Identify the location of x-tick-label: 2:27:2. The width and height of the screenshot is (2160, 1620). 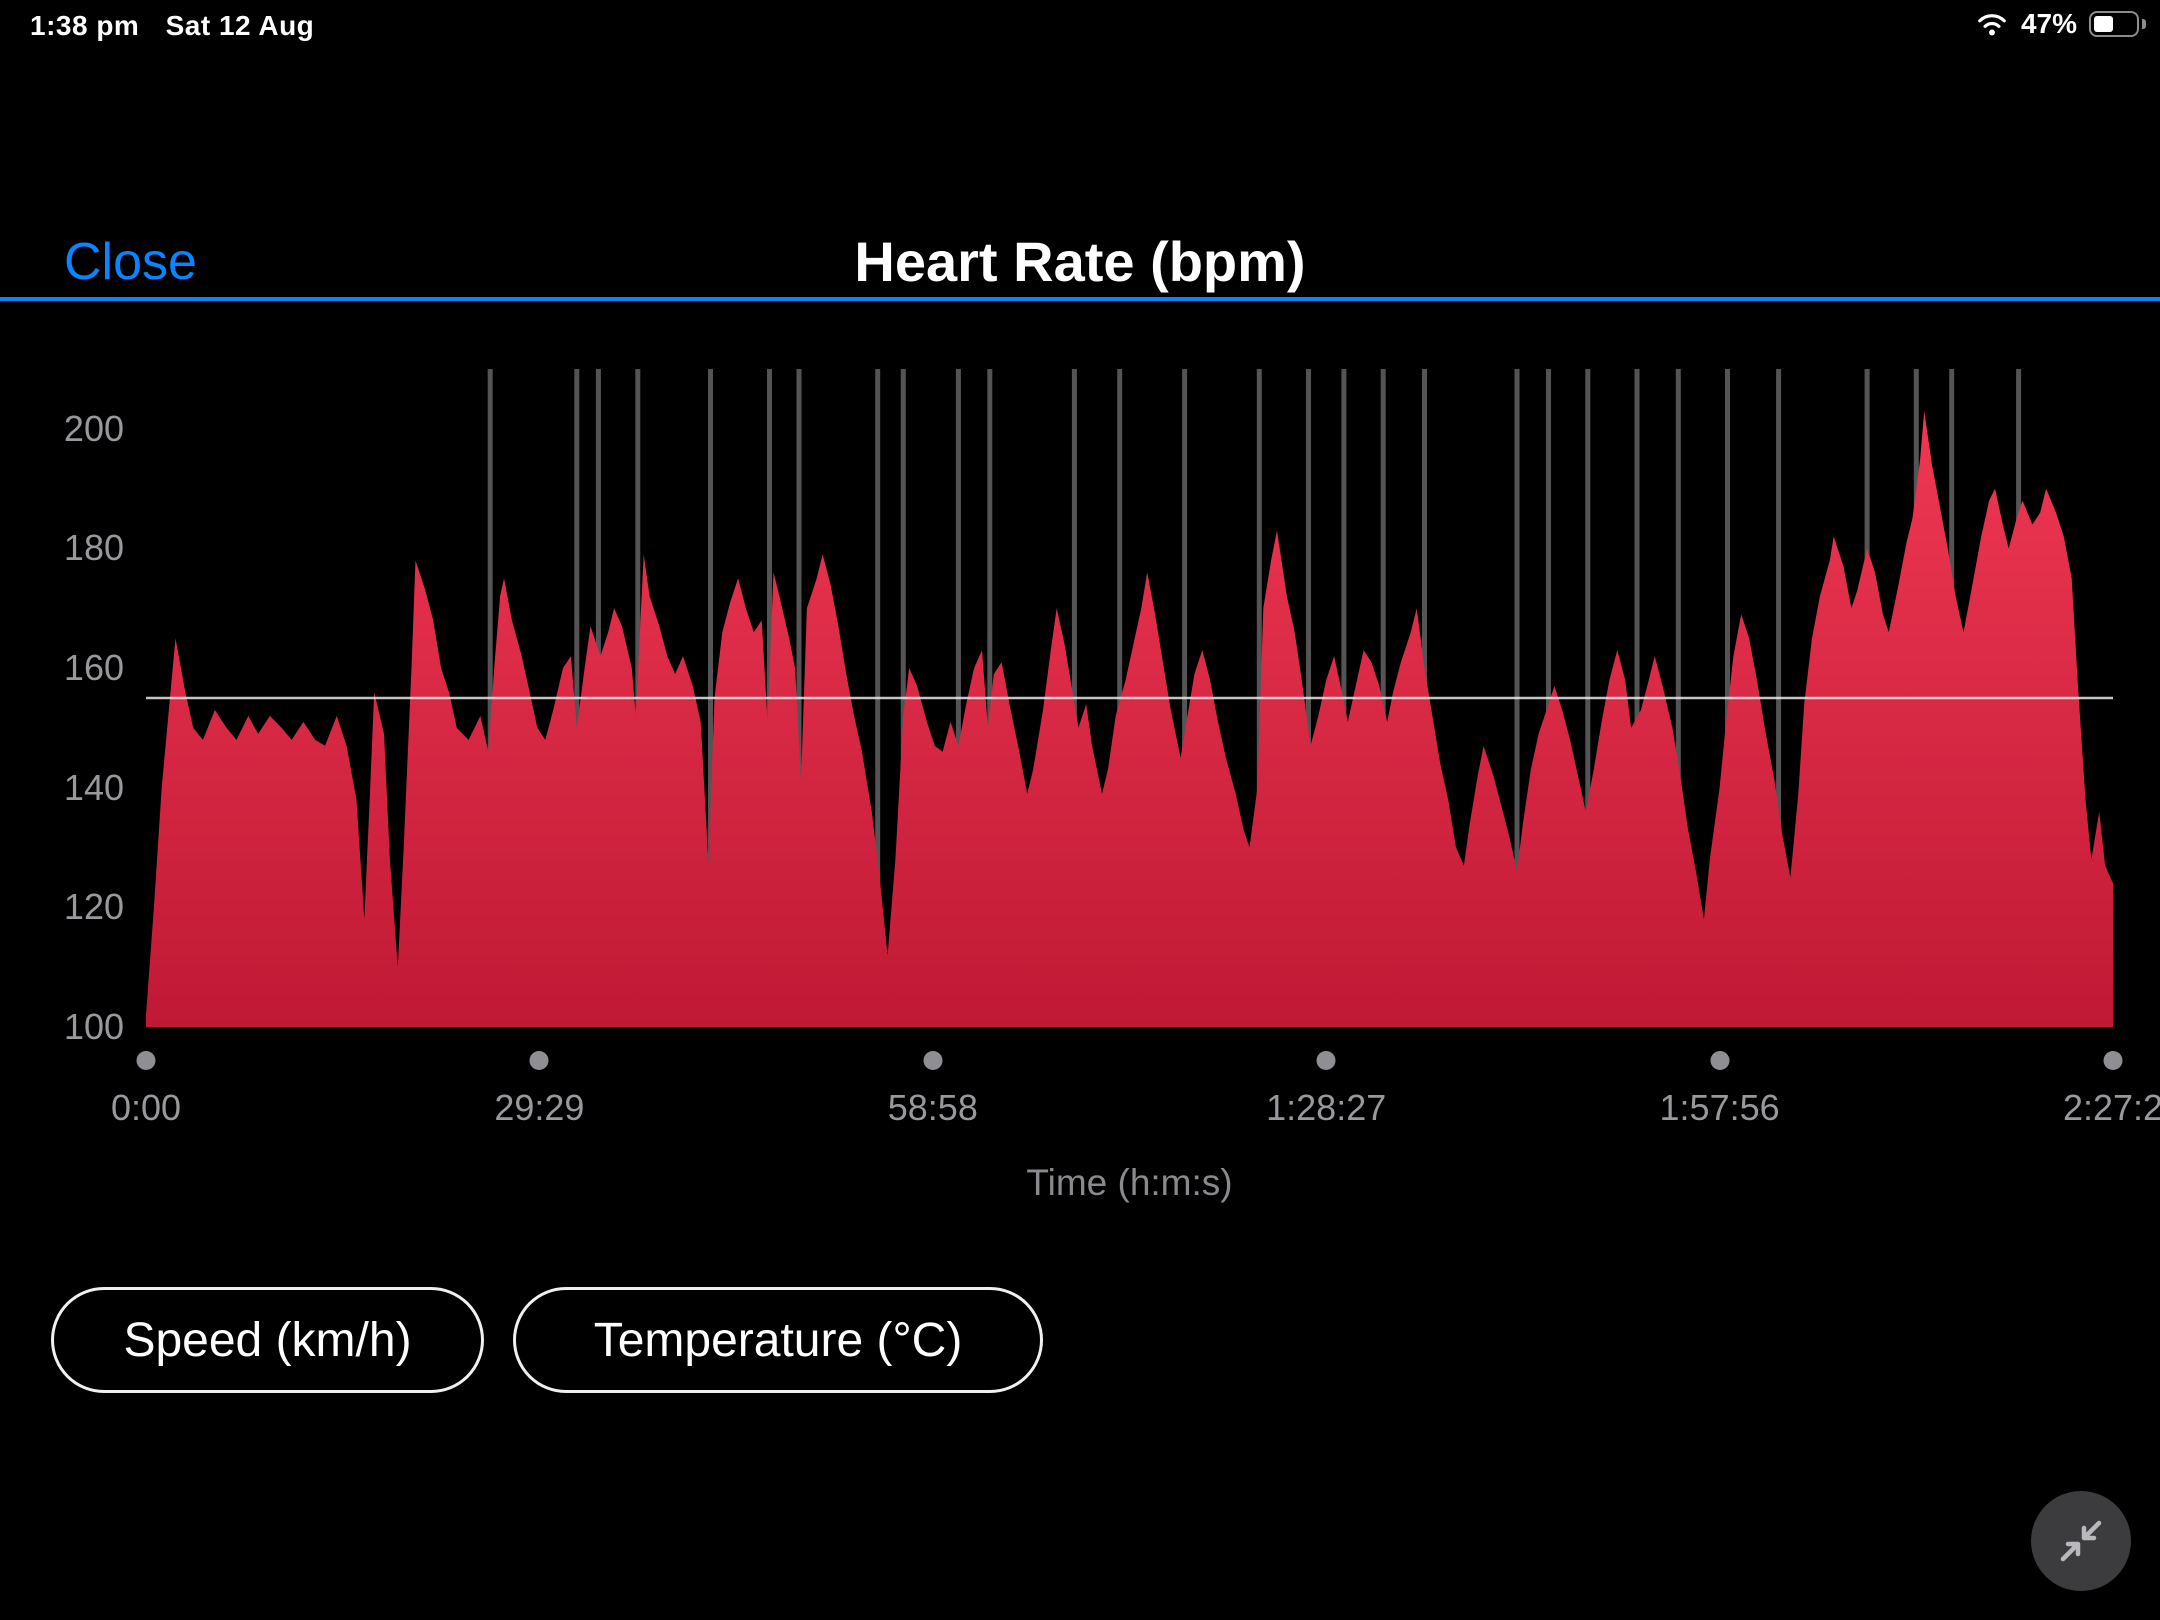
(2111, 1107).